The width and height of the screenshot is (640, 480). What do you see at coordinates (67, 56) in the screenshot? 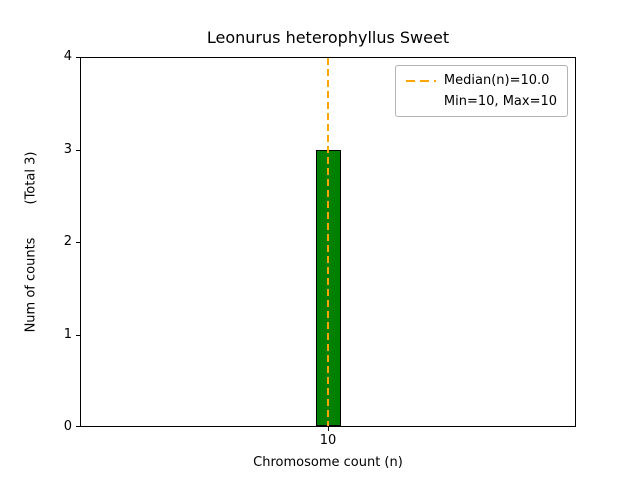
I see `y-tick-label: 4` at bounding box center [67, 56].